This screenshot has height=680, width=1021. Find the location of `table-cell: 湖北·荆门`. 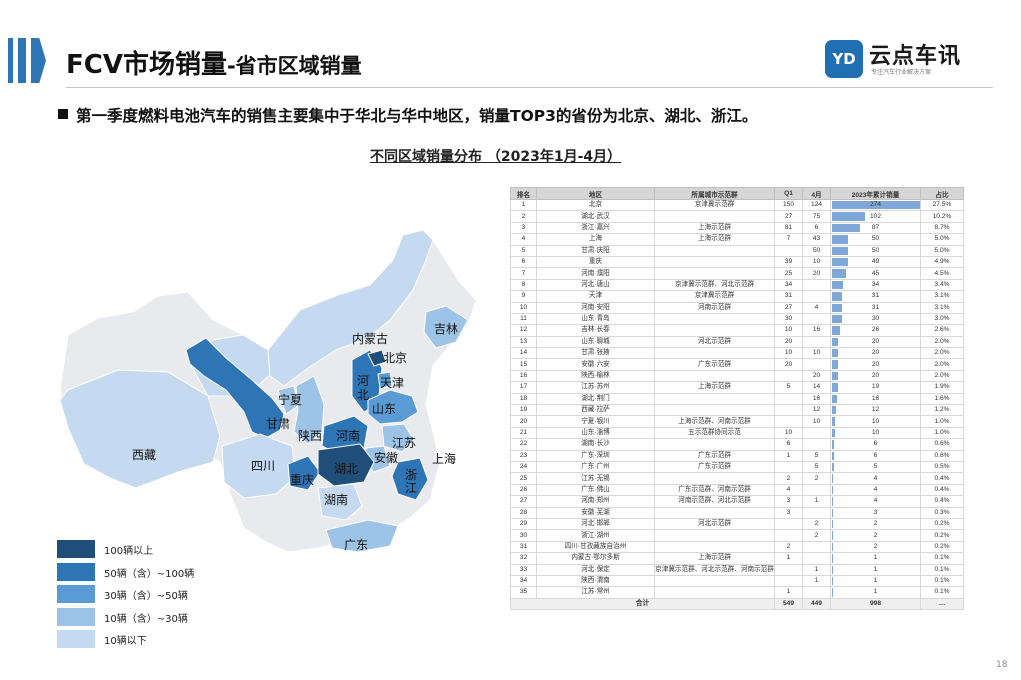

table-cell: 湖北·荆门 is located at coordinates (595, 399).